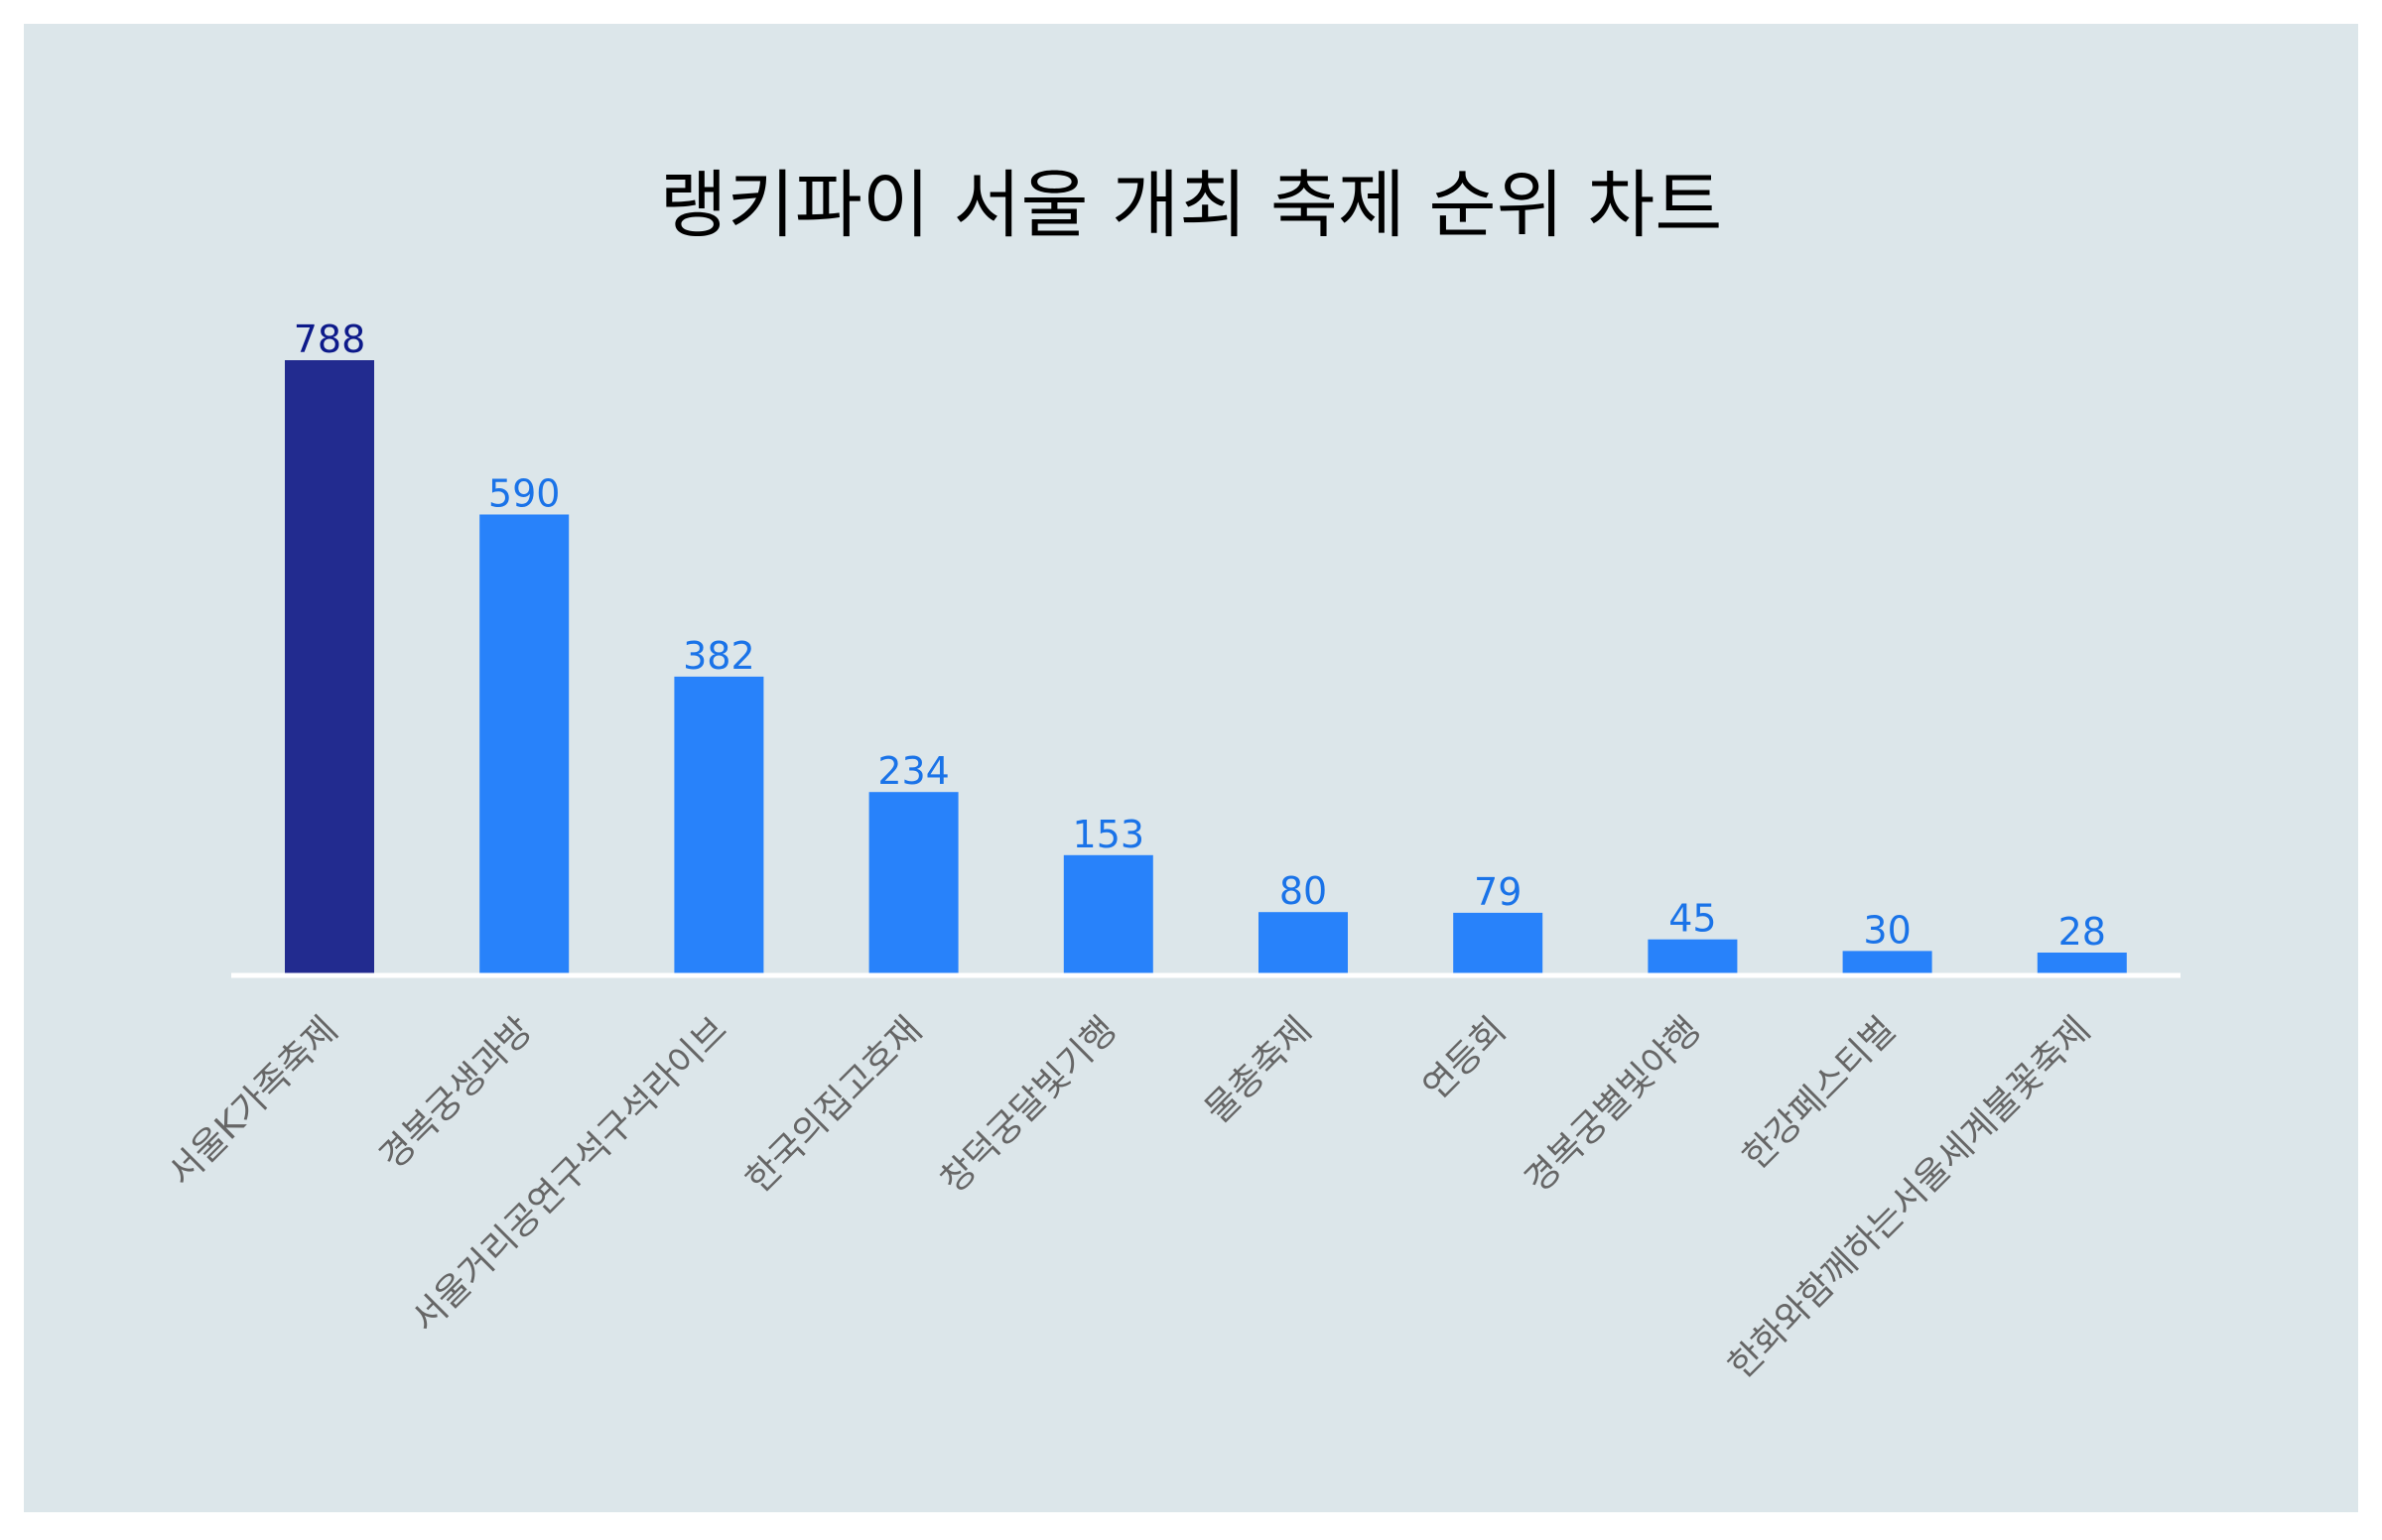 The height and width of the screenshot is (1540, 2382). Describe the element at coordinates (330, 339) in the screenshot. I see `value-label-1: 788` at that location.